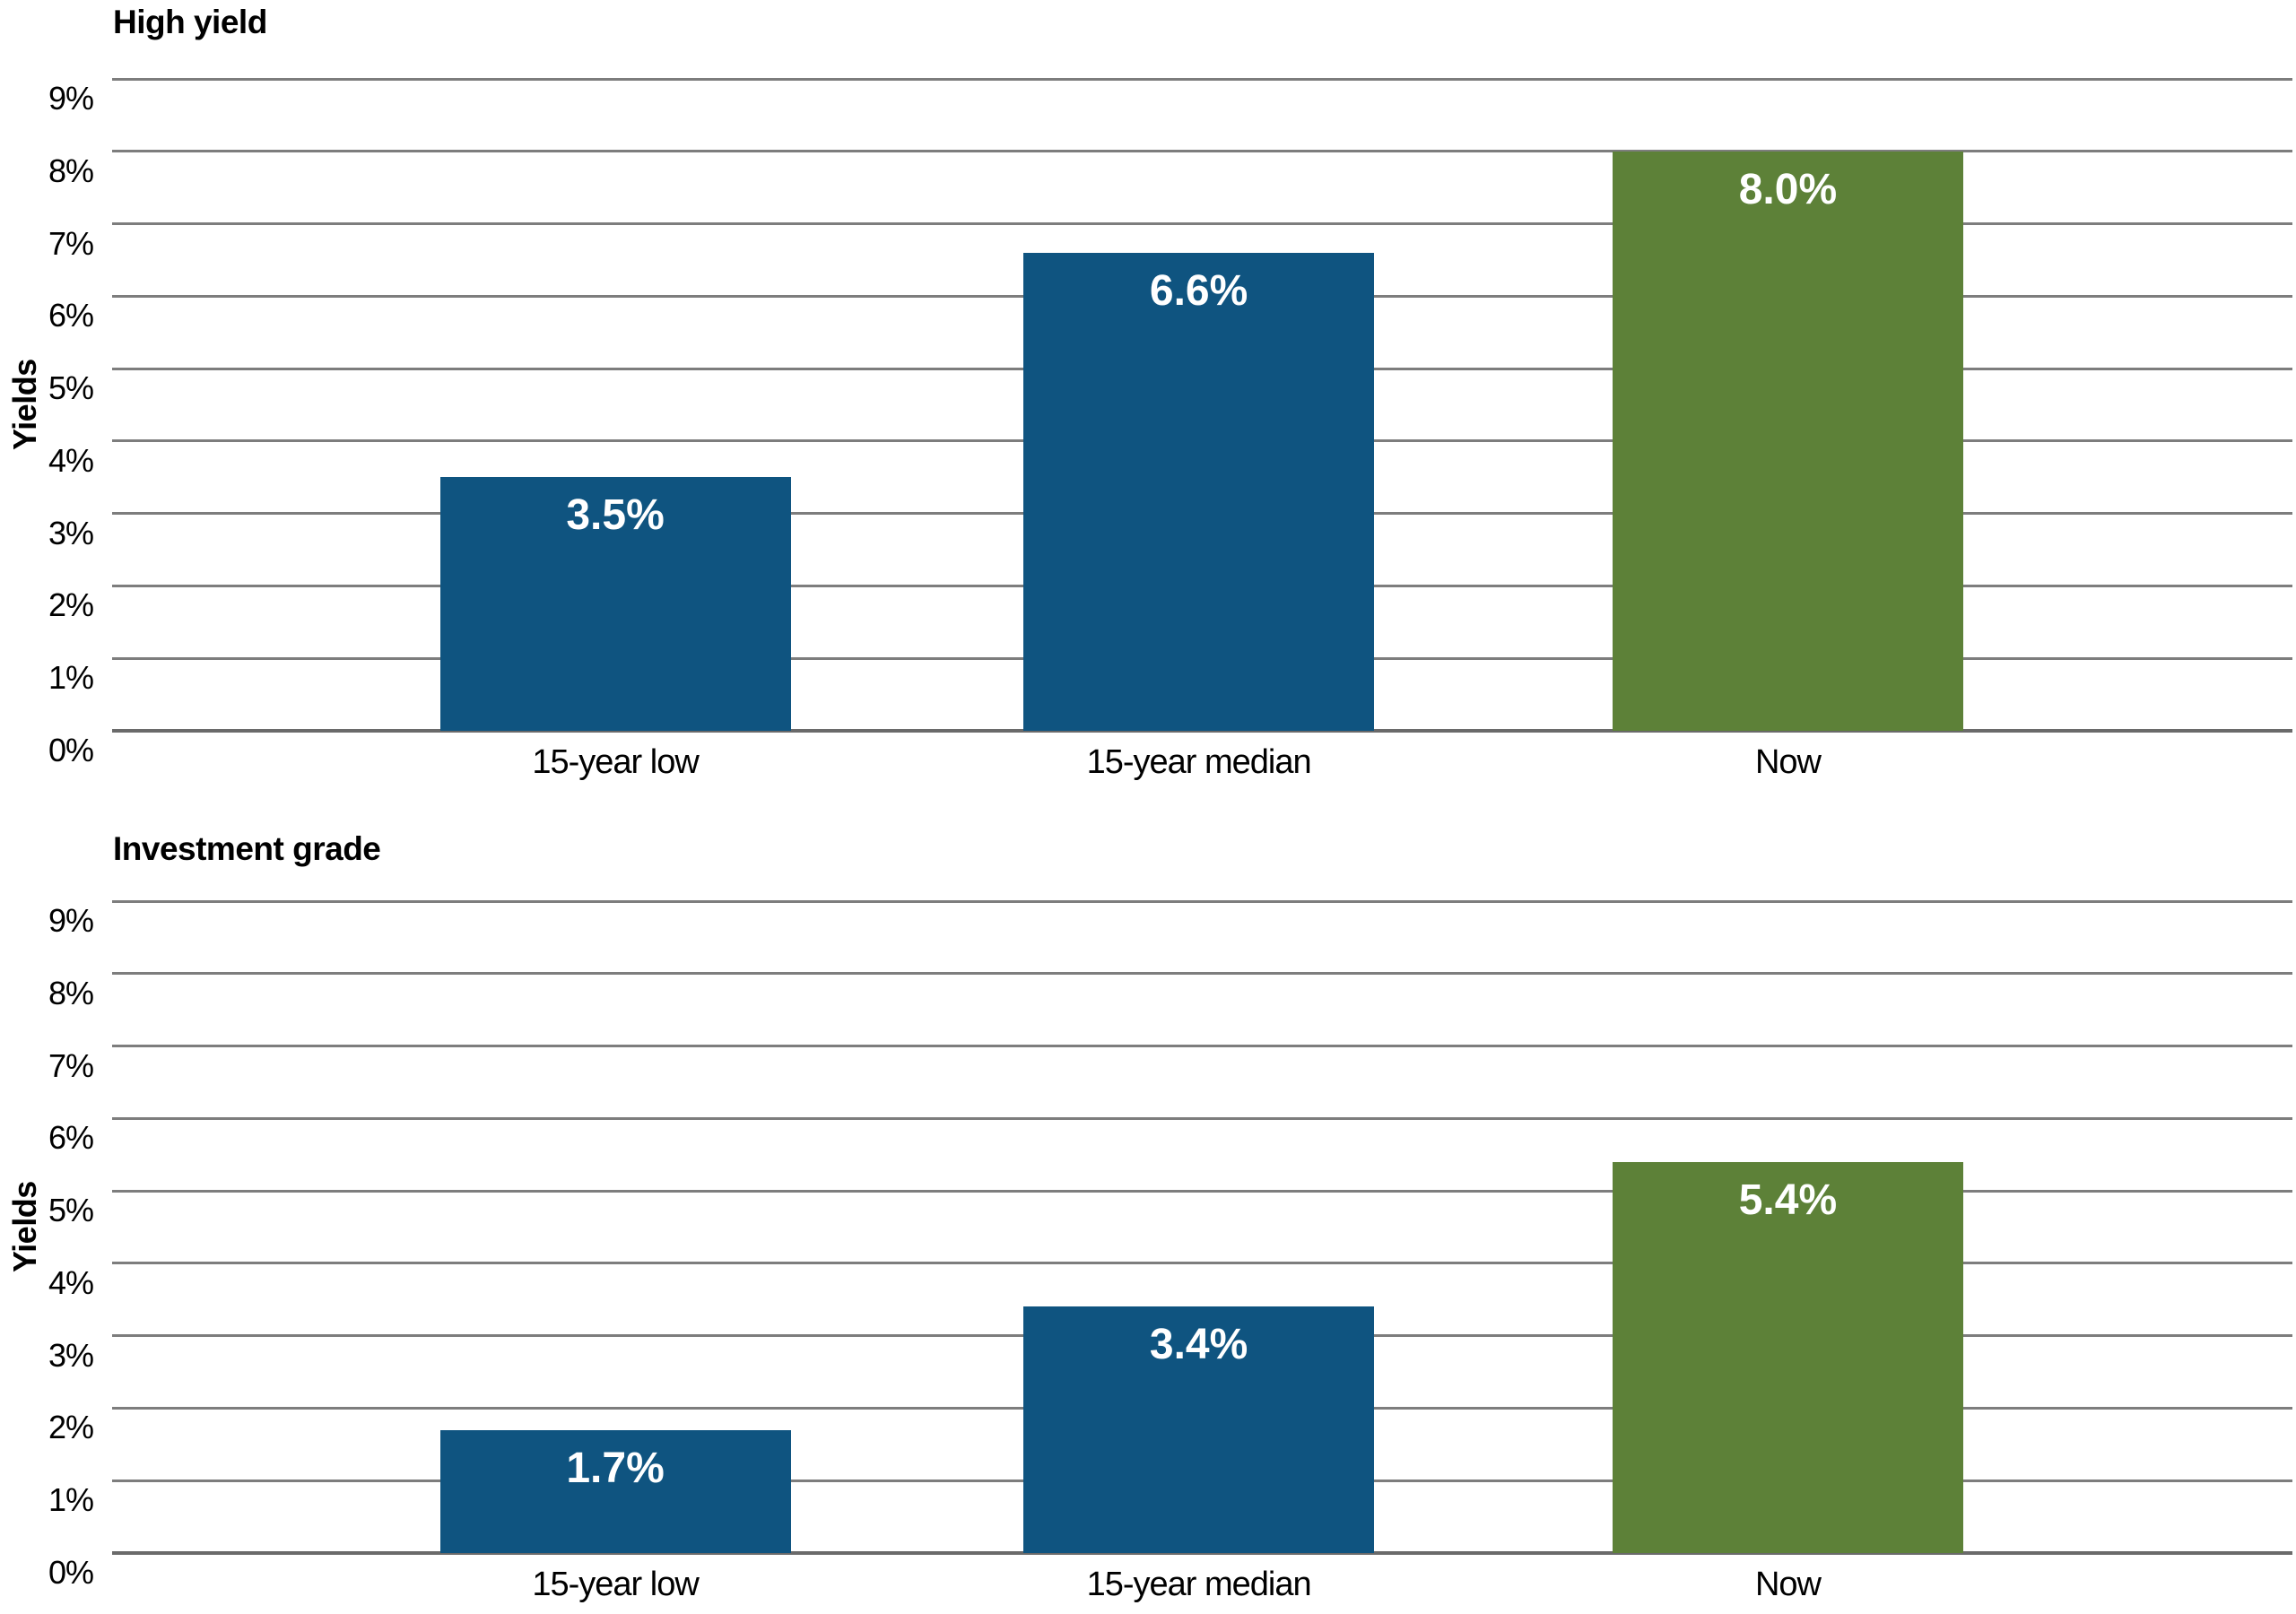  Describe the element at coordinates (615, 604) in the screenshot. I see `bar: 3.5%` at that location.